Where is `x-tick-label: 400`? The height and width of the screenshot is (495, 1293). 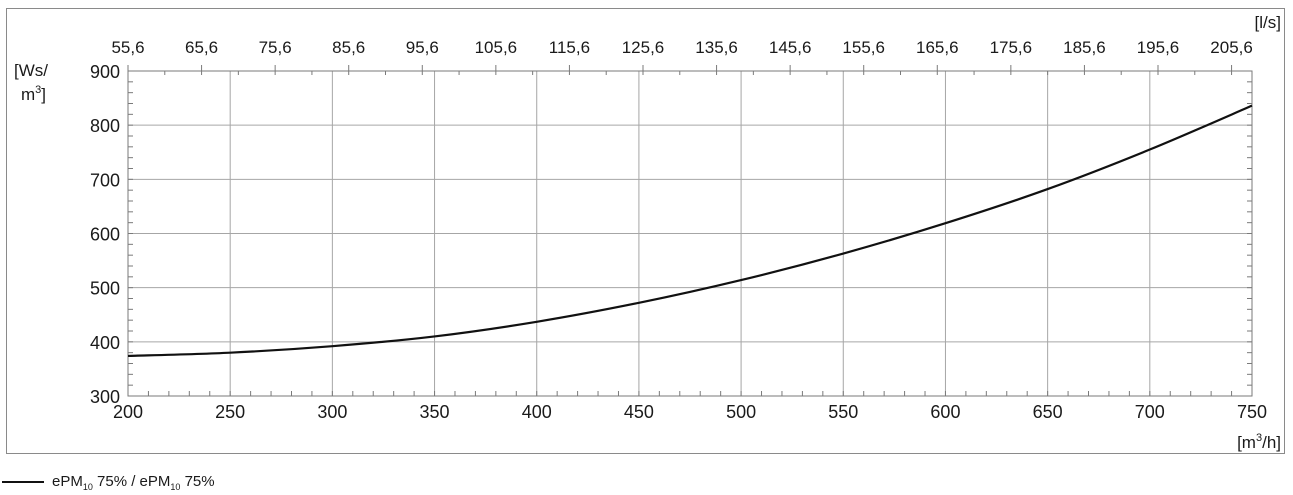
x-tick-label: 400 is located at coordinates (537, 412).